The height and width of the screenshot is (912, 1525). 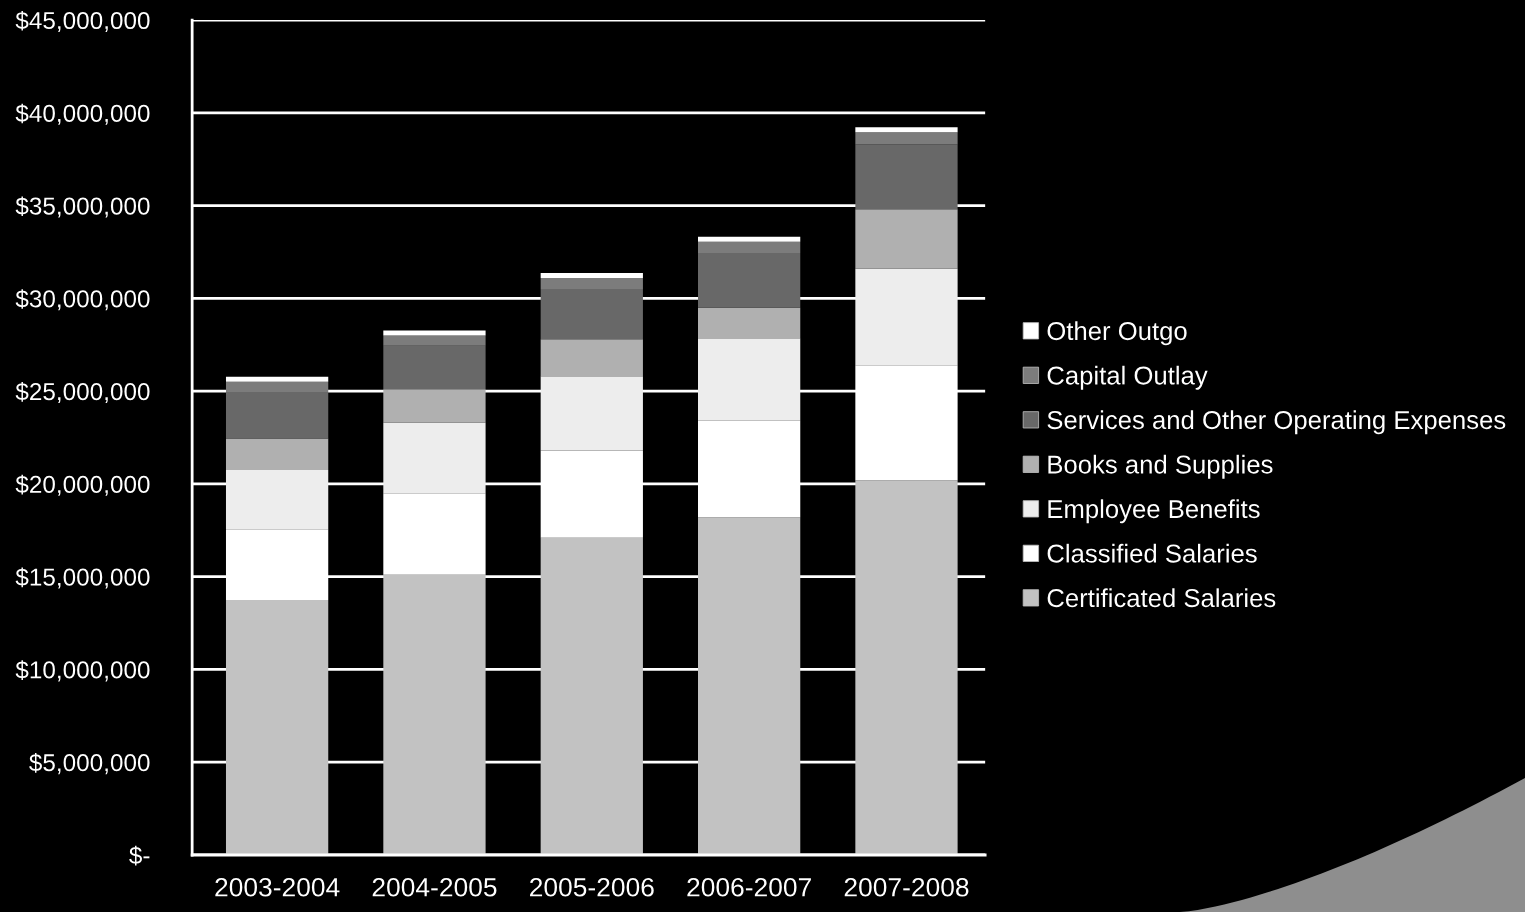 I want to click on y-tick-label: $45,000,000, so click(x=82, y=21).